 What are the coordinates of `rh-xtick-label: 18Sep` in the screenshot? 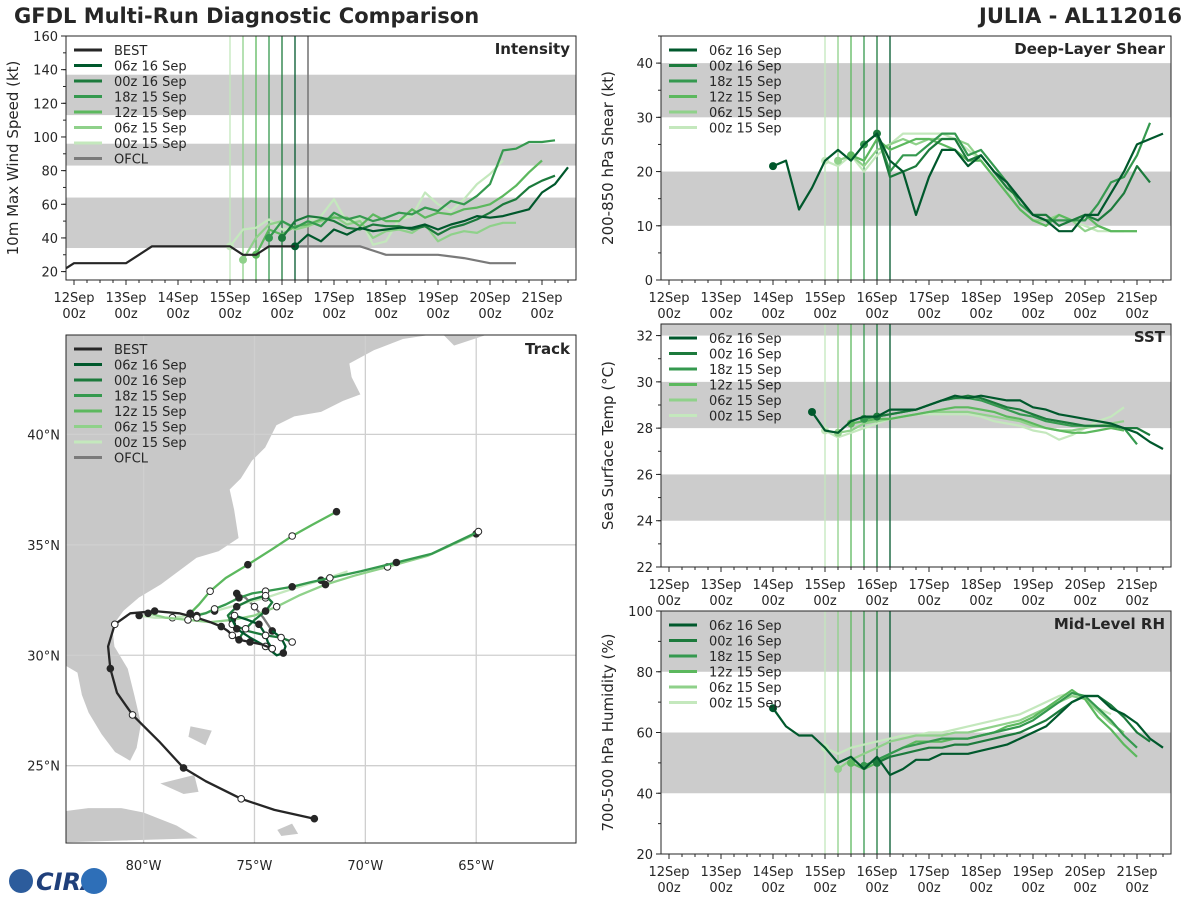 It's located at (980, 872).